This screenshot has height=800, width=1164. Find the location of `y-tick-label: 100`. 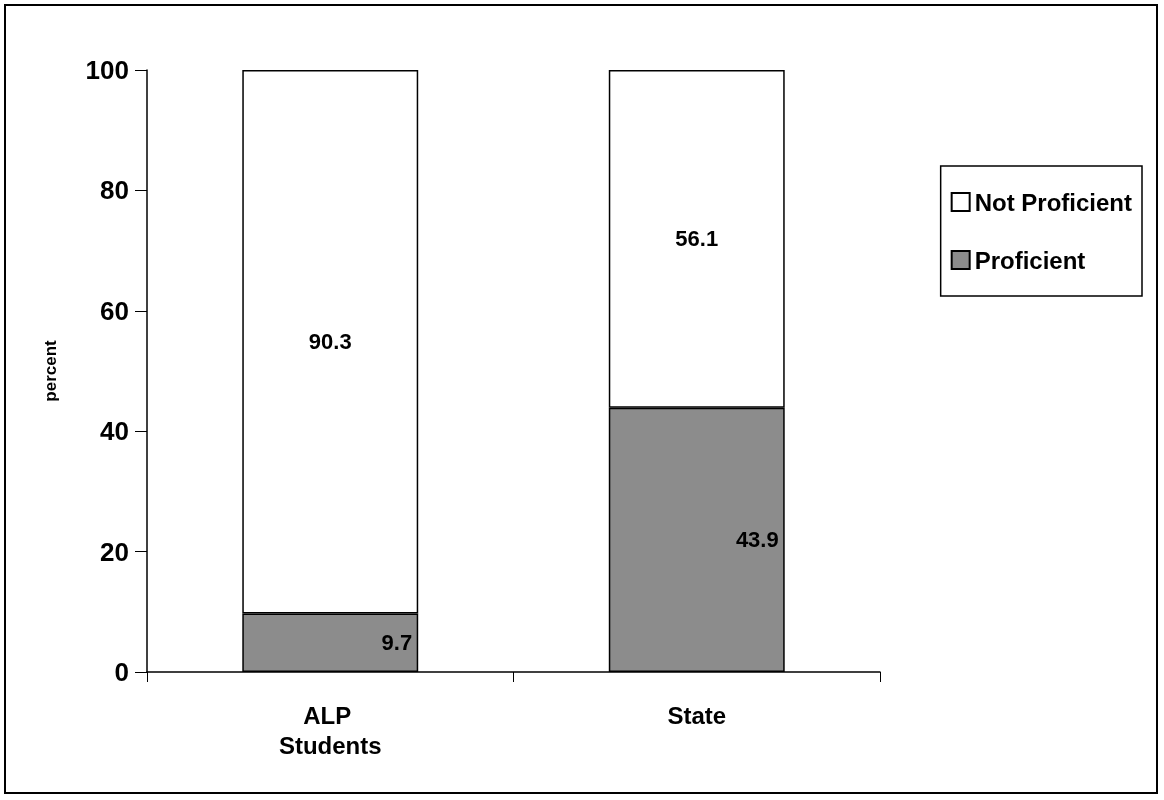

y-tick-label: 100 is located at coordinates (107, 70).